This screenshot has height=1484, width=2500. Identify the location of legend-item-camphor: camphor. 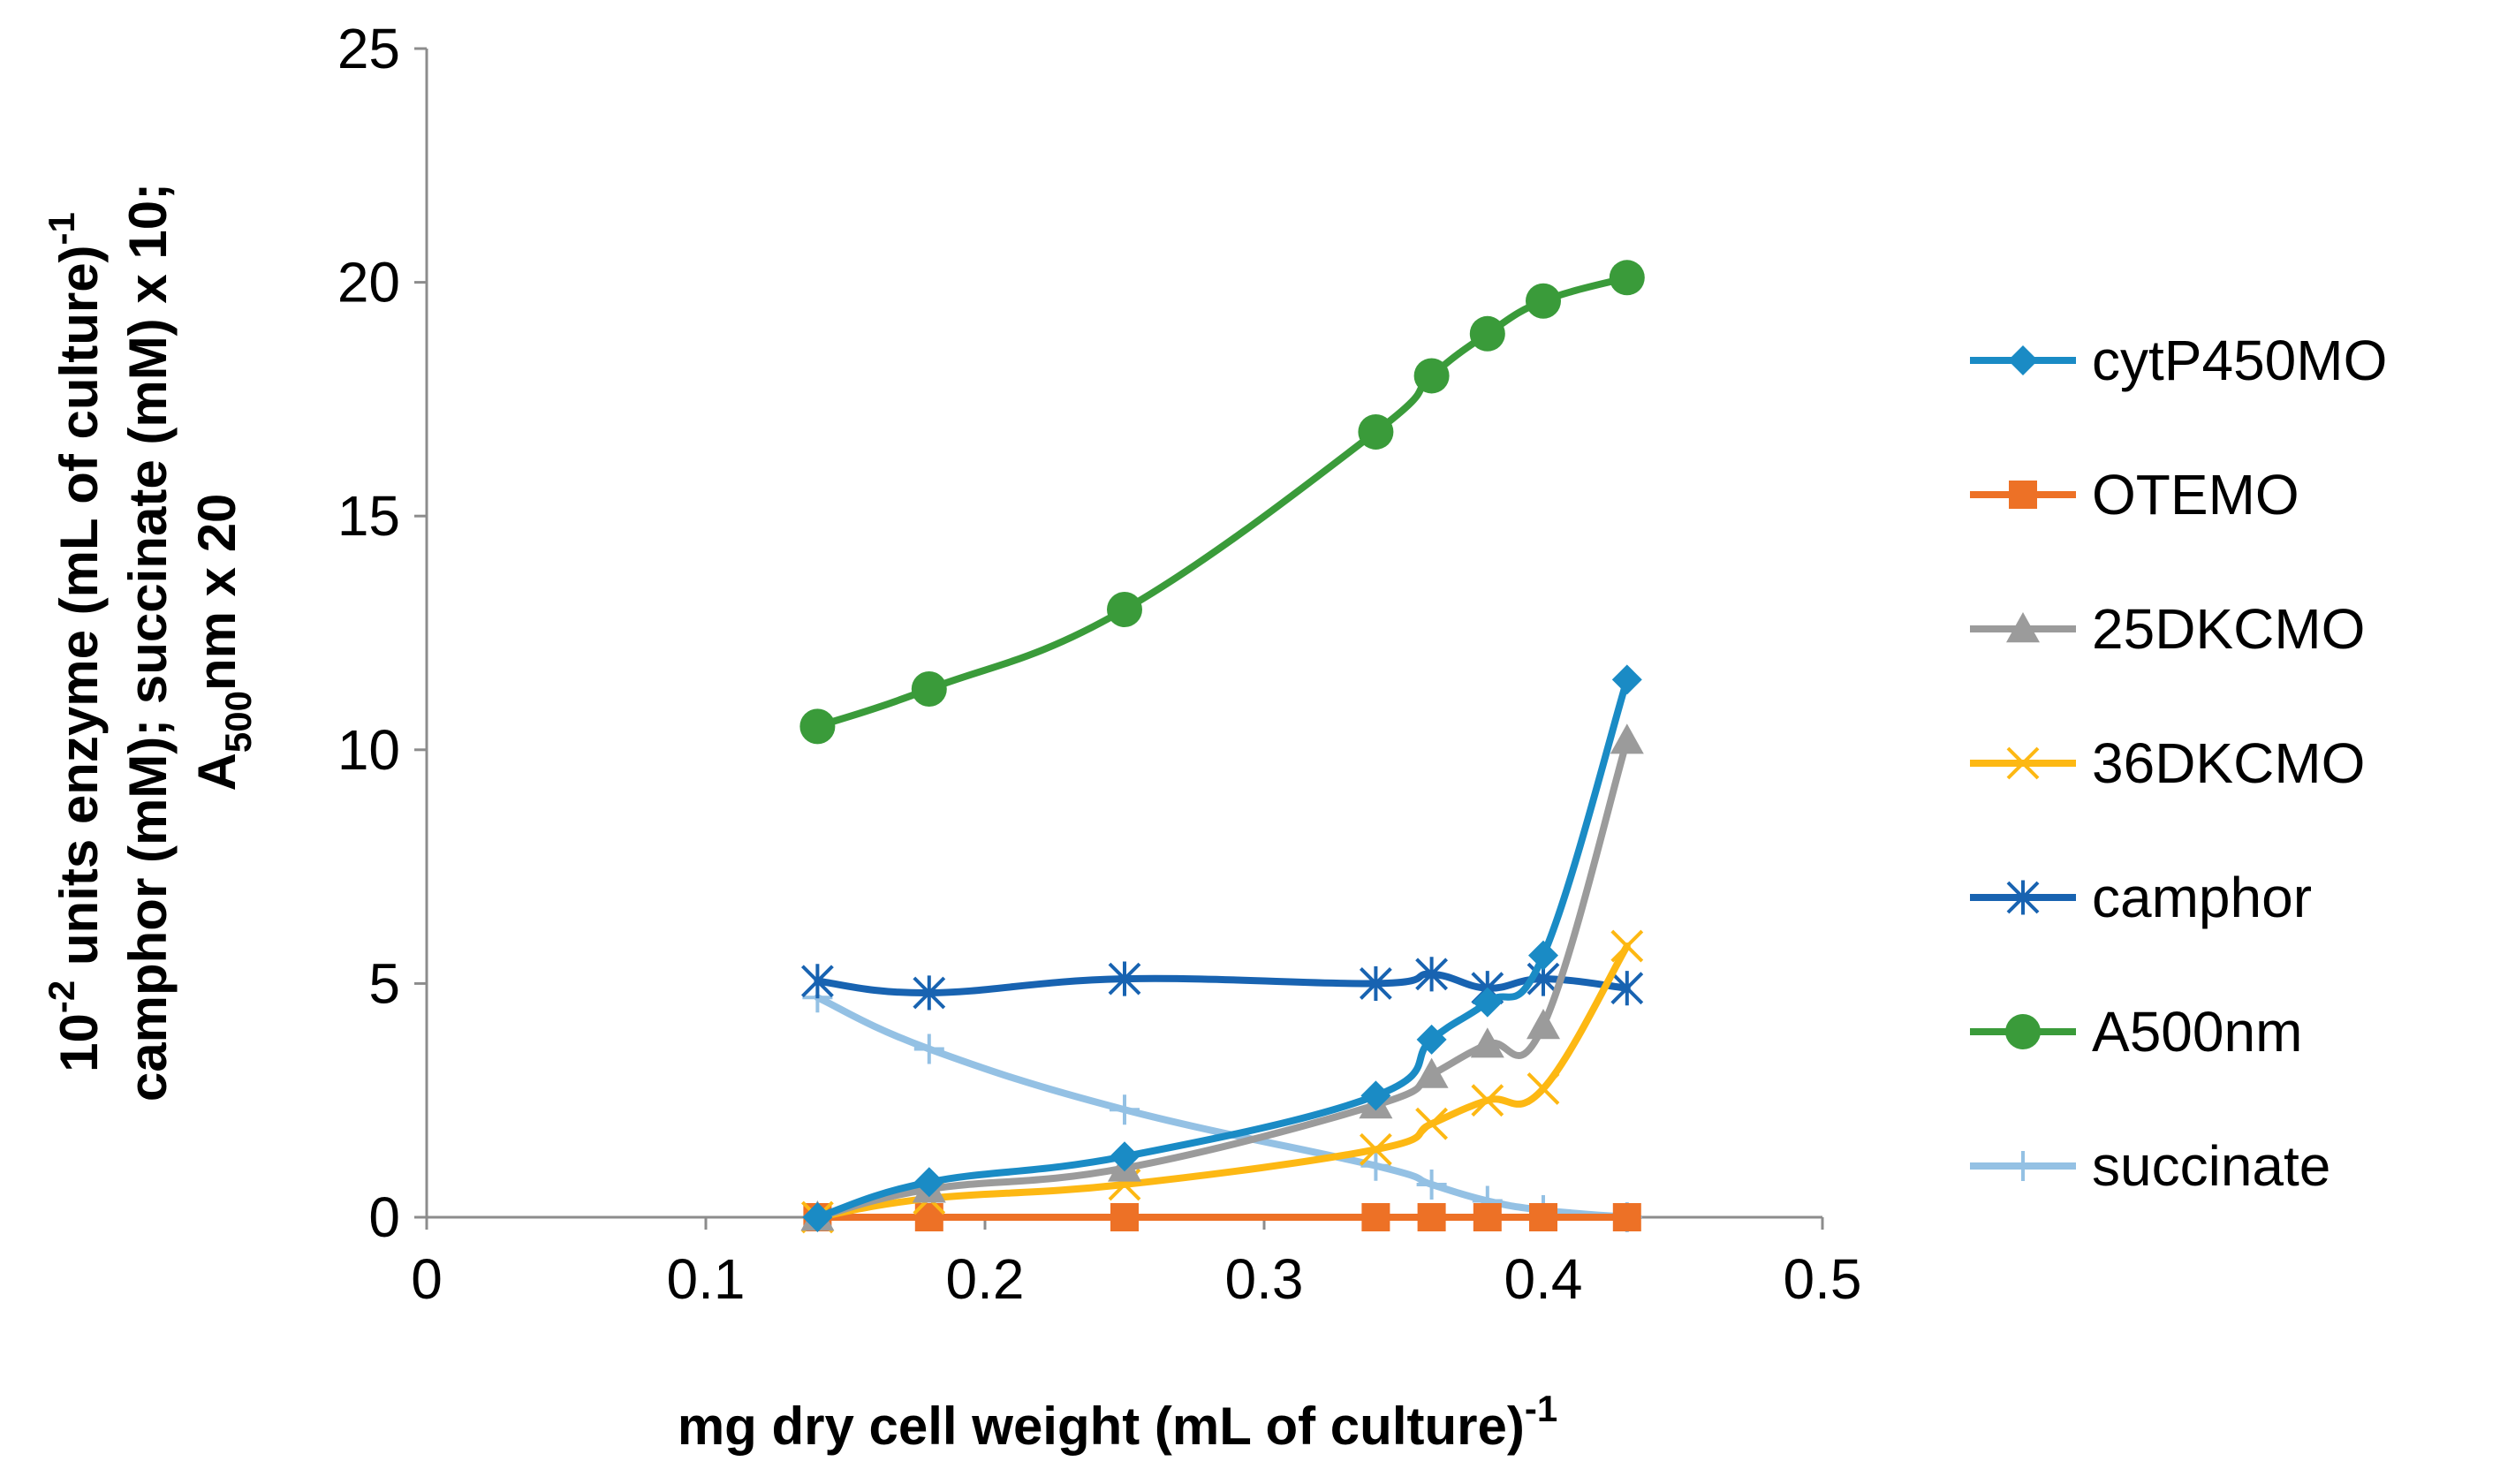
(2141, 897).